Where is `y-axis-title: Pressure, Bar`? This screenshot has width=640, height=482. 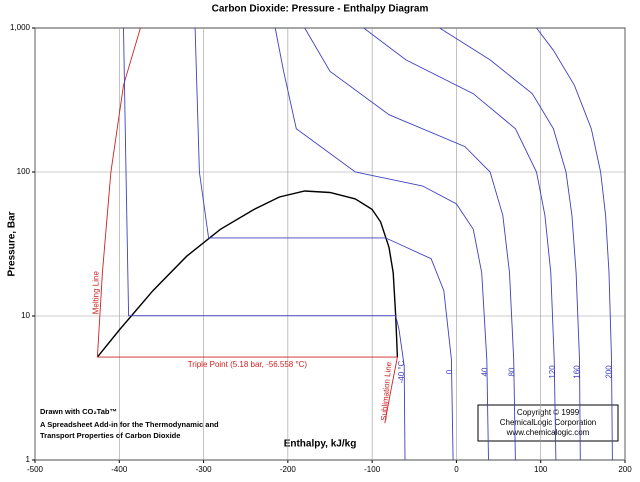 y-axis-title: Pressure, Bar is located at coordinates (12, 243).